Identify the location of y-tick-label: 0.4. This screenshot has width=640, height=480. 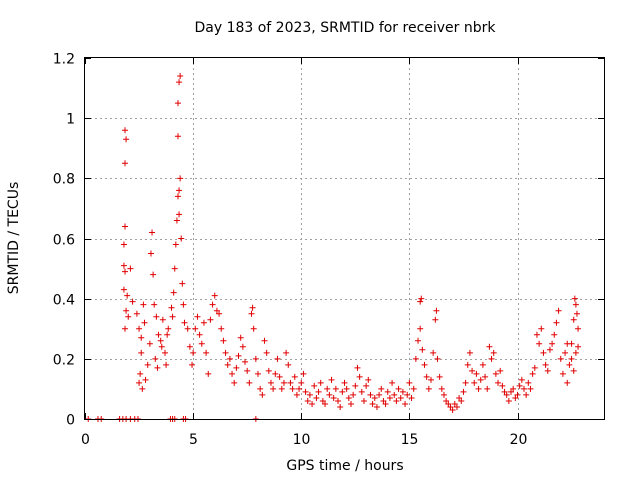
(64, 301).